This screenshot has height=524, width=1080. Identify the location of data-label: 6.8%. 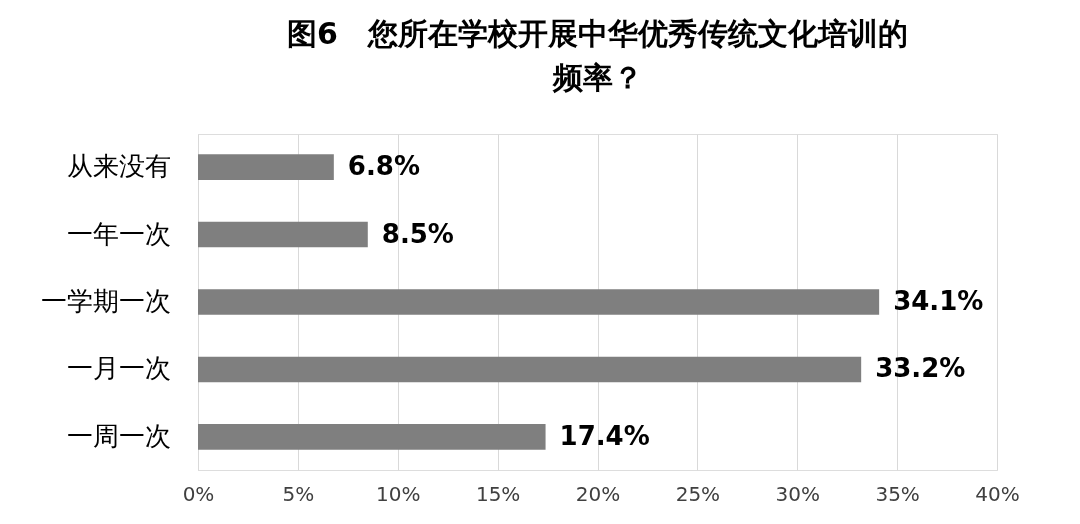
(383, 166).